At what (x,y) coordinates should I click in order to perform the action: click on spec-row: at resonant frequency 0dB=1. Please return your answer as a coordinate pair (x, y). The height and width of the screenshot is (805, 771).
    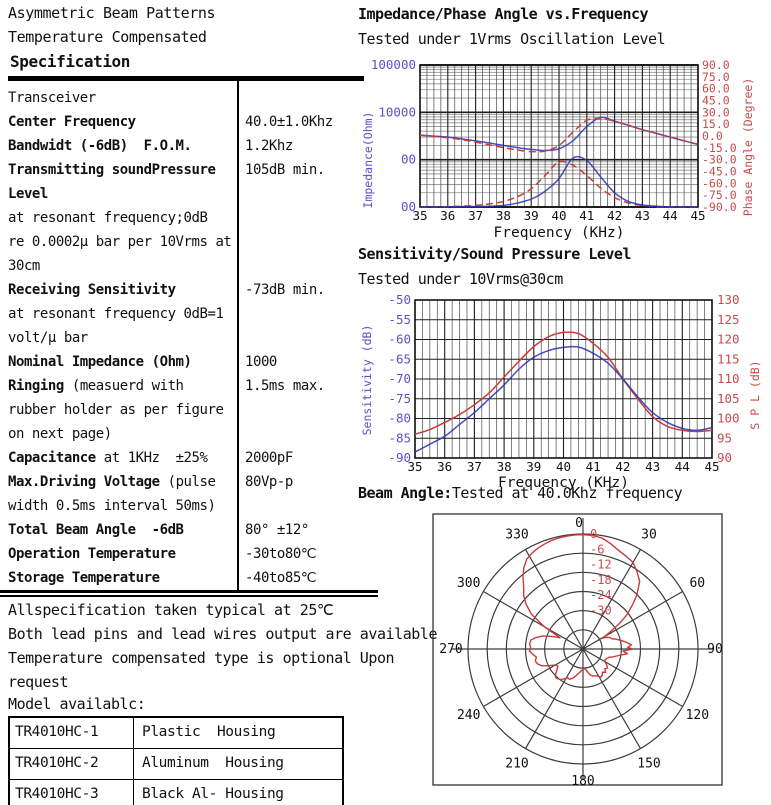
    Looking at the image, I should click on (196, 314).